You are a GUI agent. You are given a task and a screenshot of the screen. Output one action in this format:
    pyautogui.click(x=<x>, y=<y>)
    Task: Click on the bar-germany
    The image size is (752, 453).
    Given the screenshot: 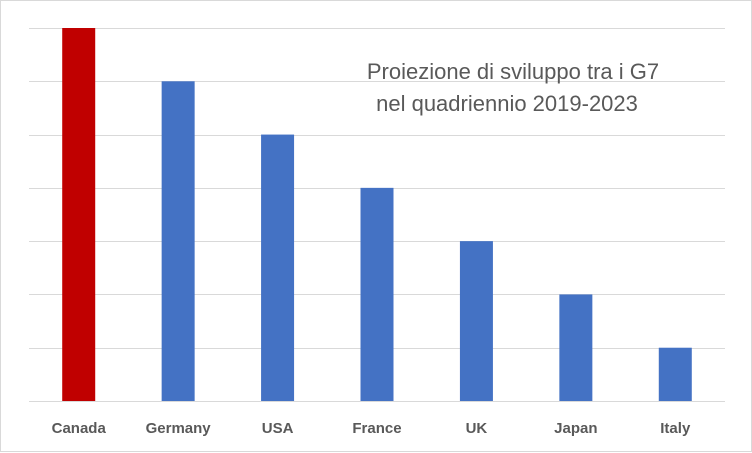 What is the action you would take?
    pyautogui.click(x=178, y=241)
    